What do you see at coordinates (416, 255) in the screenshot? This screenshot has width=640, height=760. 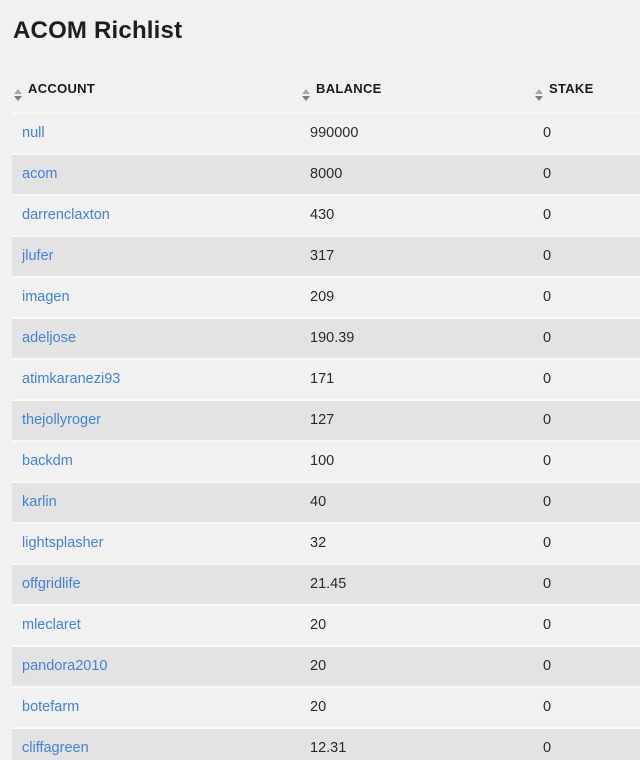 I see `balance-cell: 317` at bounding box center [416, 255].